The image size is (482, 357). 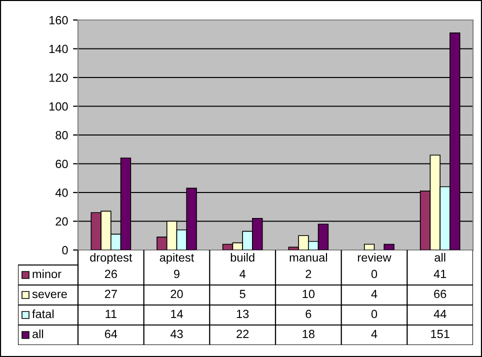 What do you see at coordinates (243, 294) in the screenshot?
I see `data-label: 5` at bounding box center [243, 294].